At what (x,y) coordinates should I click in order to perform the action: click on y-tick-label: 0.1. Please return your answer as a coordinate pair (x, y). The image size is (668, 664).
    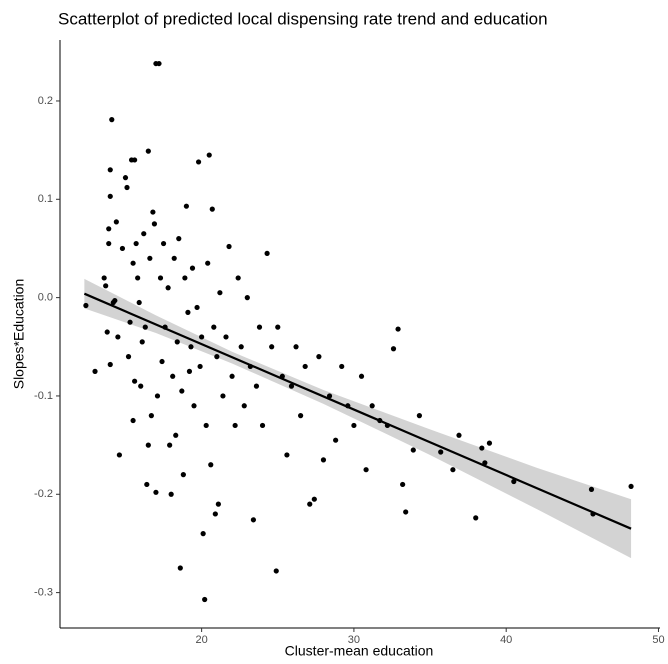
    Looking at the image, I should click on (45, 199).